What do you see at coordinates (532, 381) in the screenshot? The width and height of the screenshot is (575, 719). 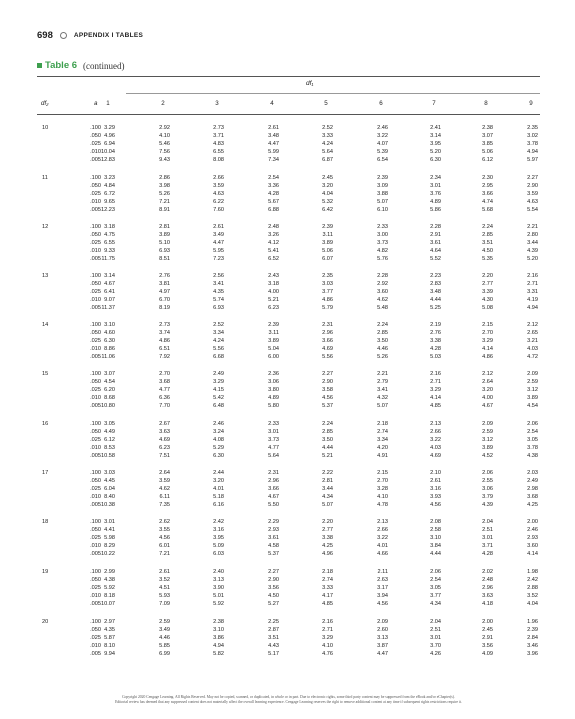 I see `f-value-cell: 2.59` at bounding box center [532, 381].